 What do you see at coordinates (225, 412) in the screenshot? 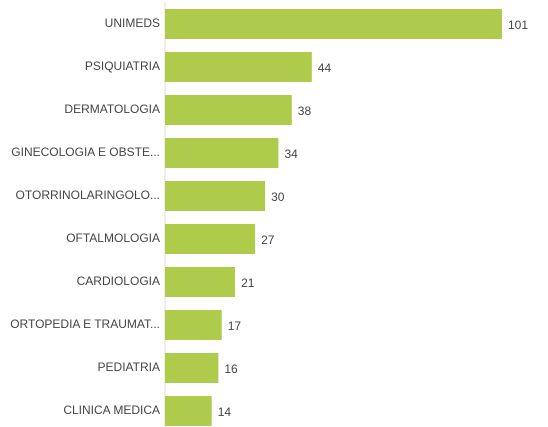
I see `value-label: 14` at bounding box center [225, 412].